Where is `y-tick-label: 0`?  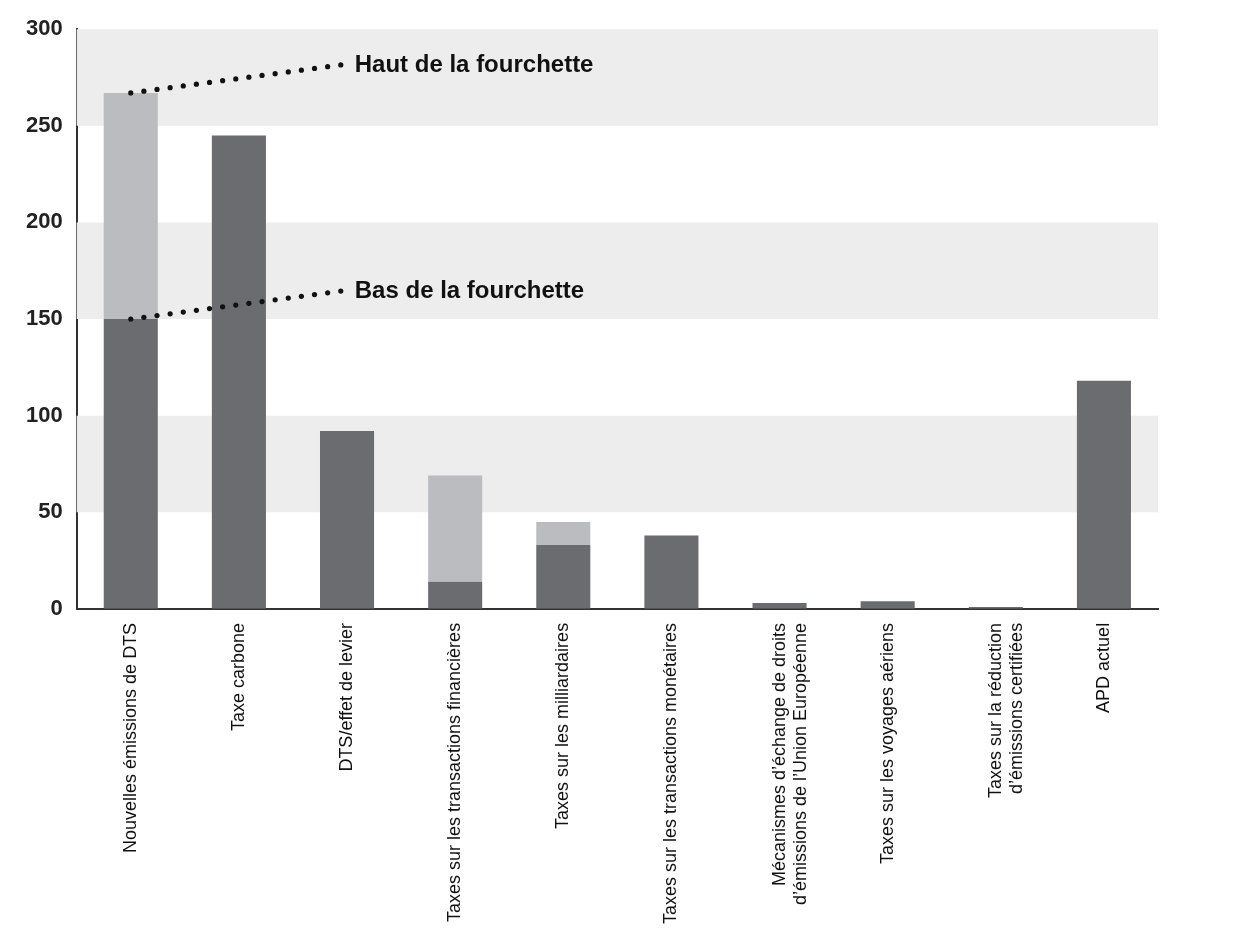 y-tick-label: 0 is located at coordinates (56, 607).